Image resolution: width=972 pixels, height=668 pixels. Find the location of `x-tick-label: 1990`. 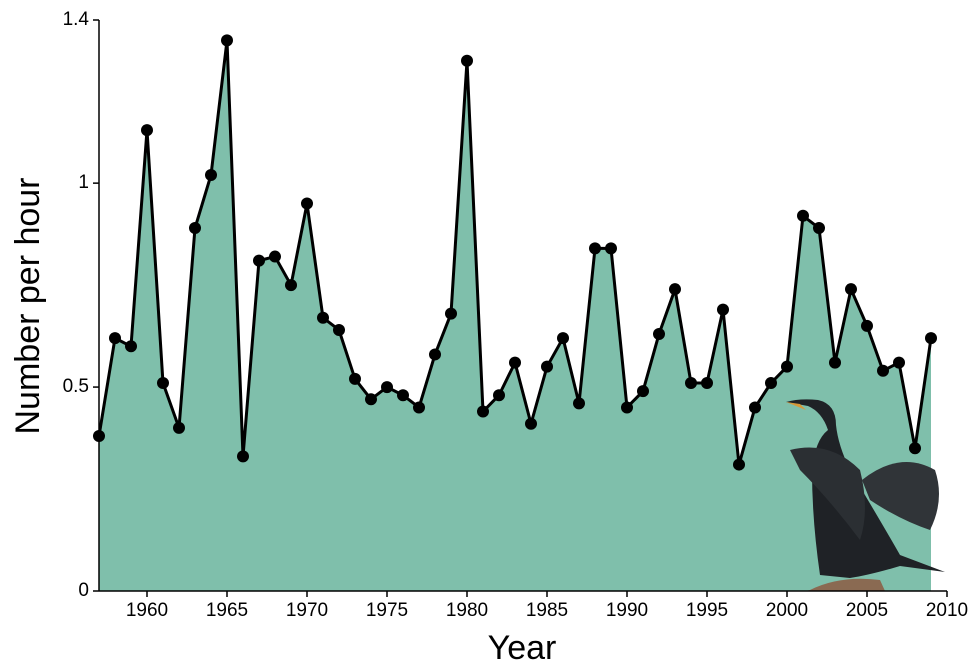

x-tick-label: 1990 is located at coordinates (627, 610).